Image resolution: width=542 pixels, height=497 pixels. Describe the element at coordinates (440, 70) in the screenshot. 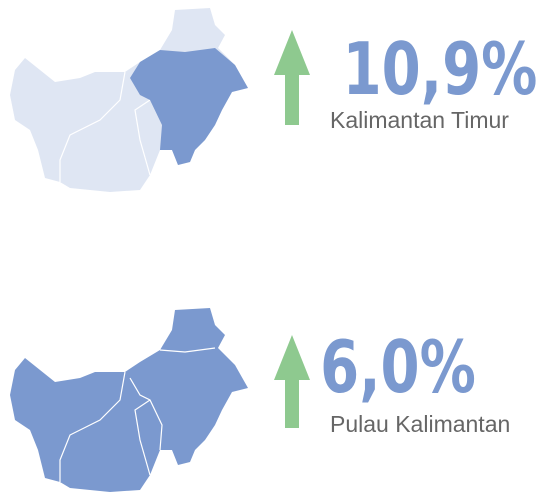

I see `growth-value: 10,9%` at that location.